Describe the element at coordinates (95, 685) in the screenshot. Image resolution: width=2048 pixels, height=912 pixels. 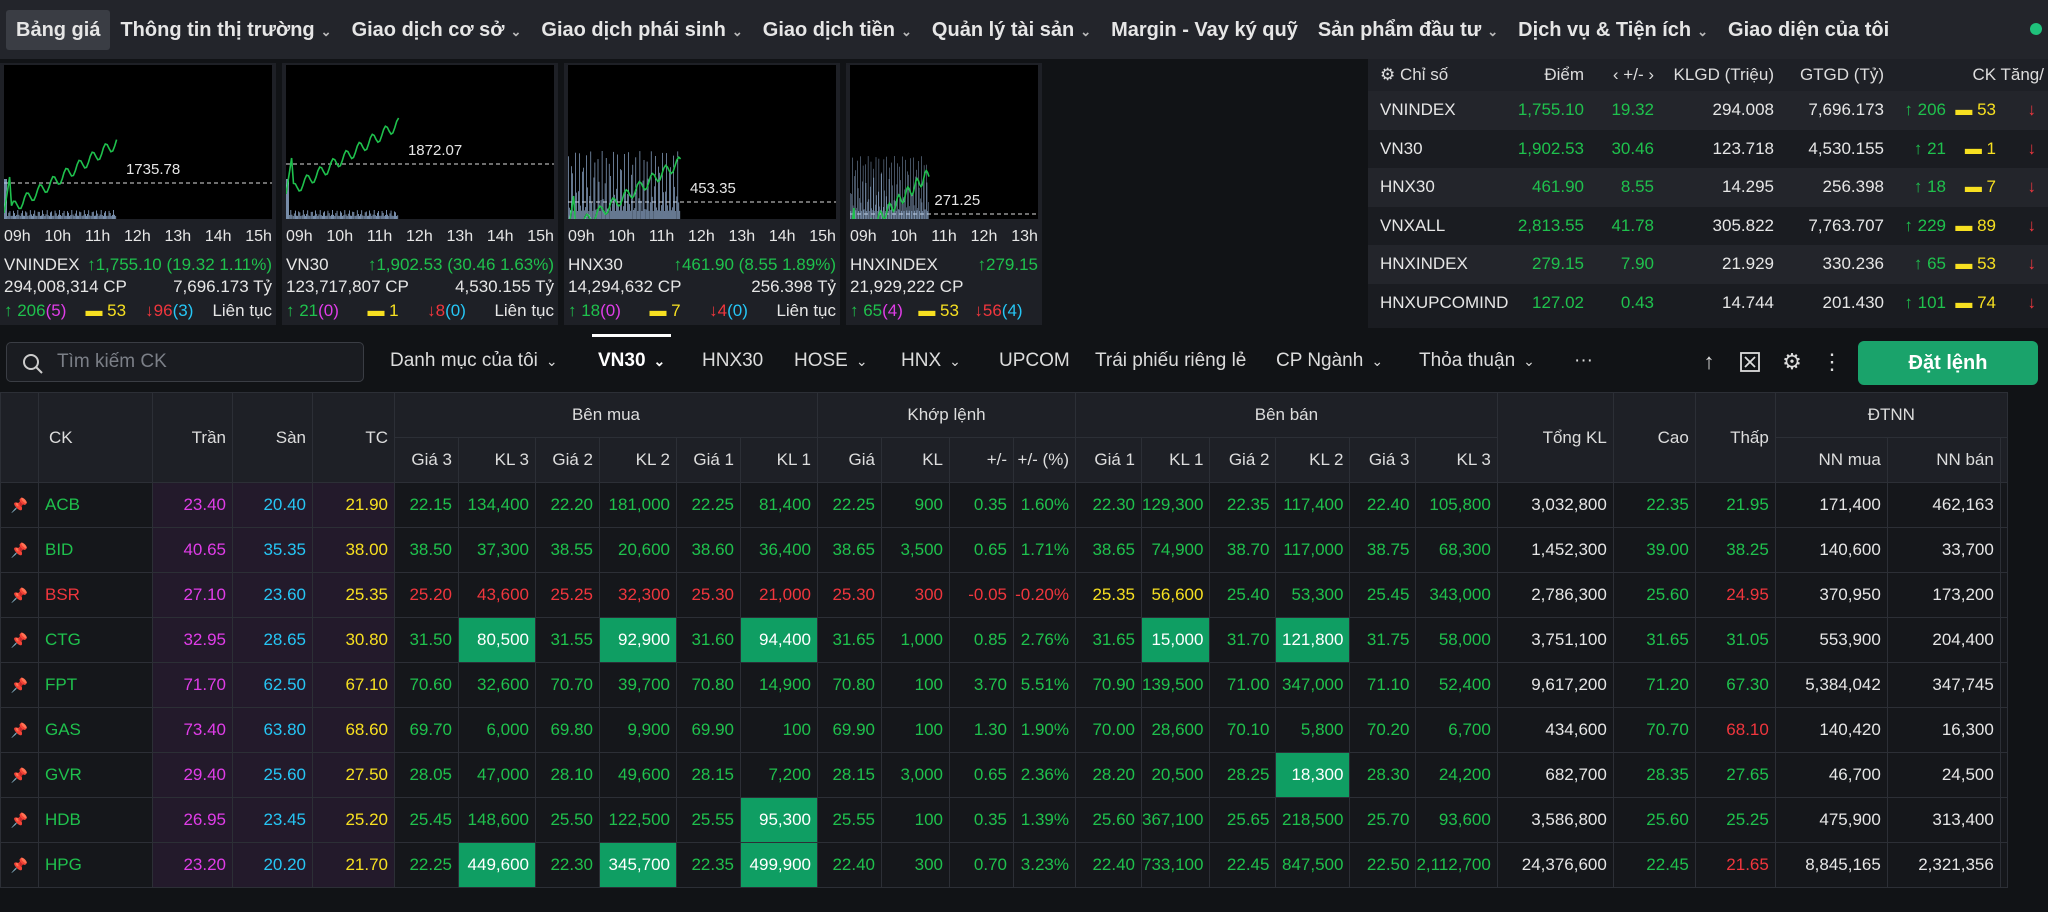
I see `ticker-cell: FPT` at that location.